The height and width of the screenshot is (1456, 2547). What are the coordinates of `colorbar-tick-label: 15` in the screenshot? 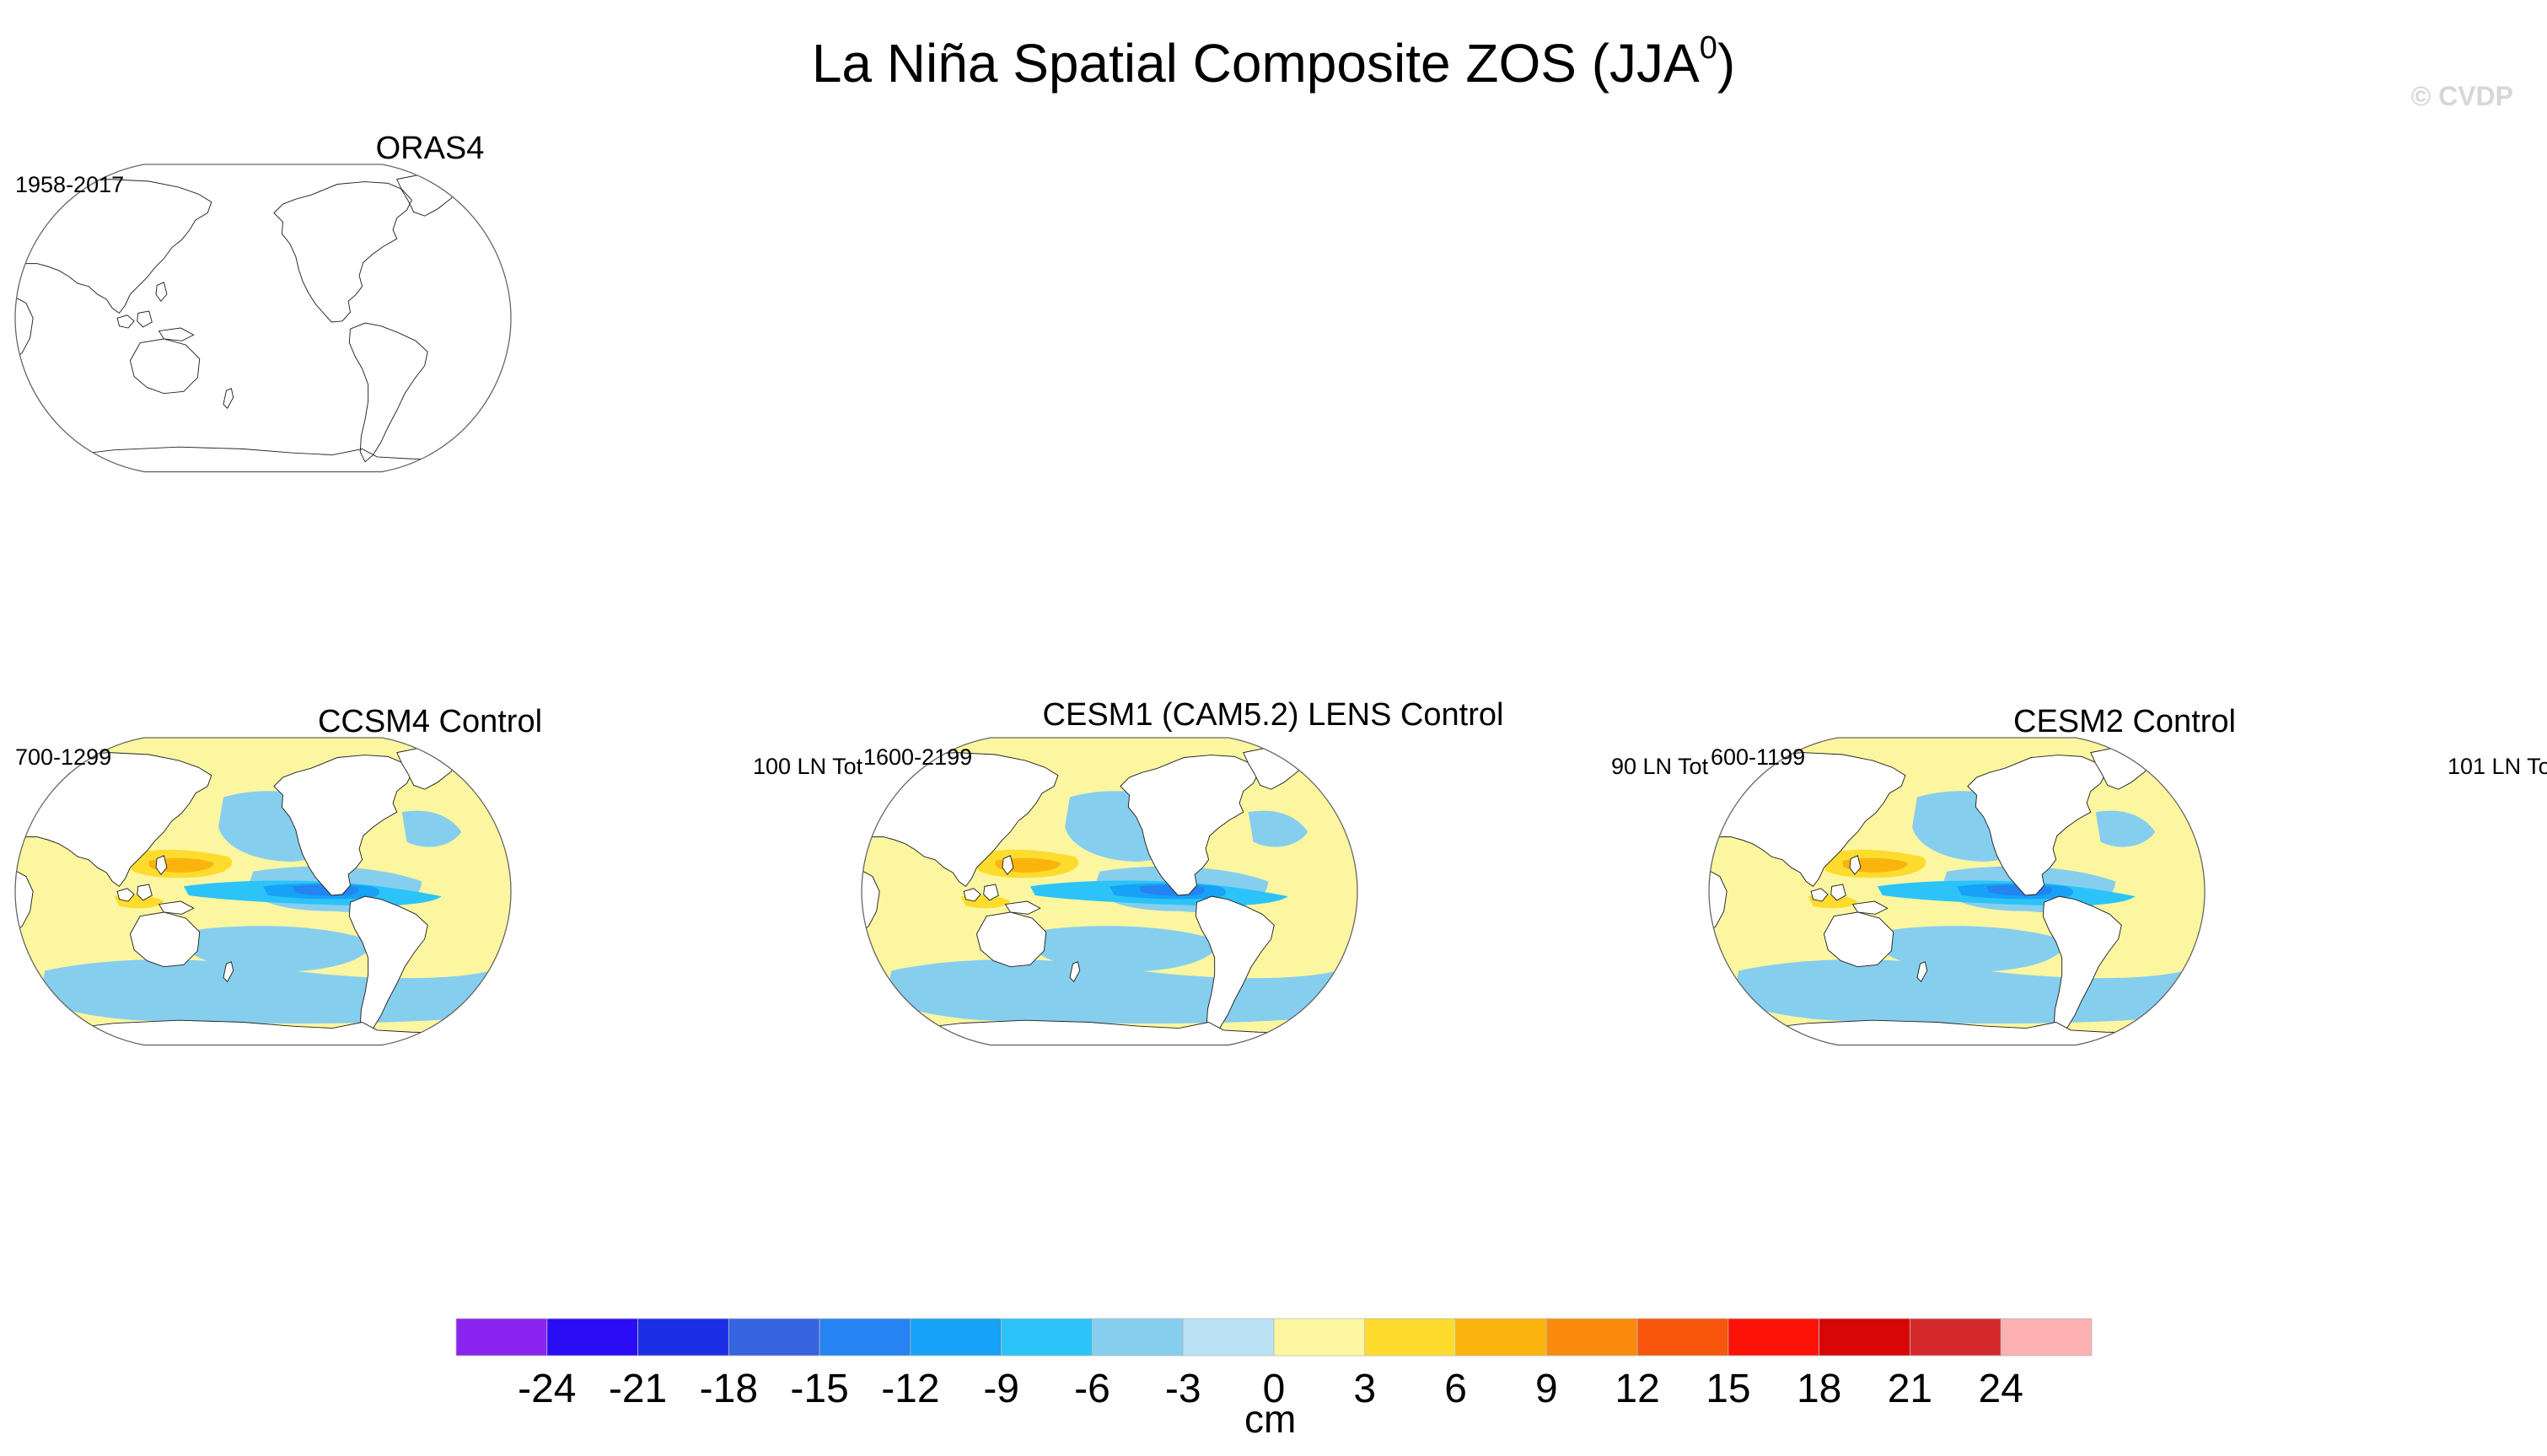 It's located at (1728, 1389).